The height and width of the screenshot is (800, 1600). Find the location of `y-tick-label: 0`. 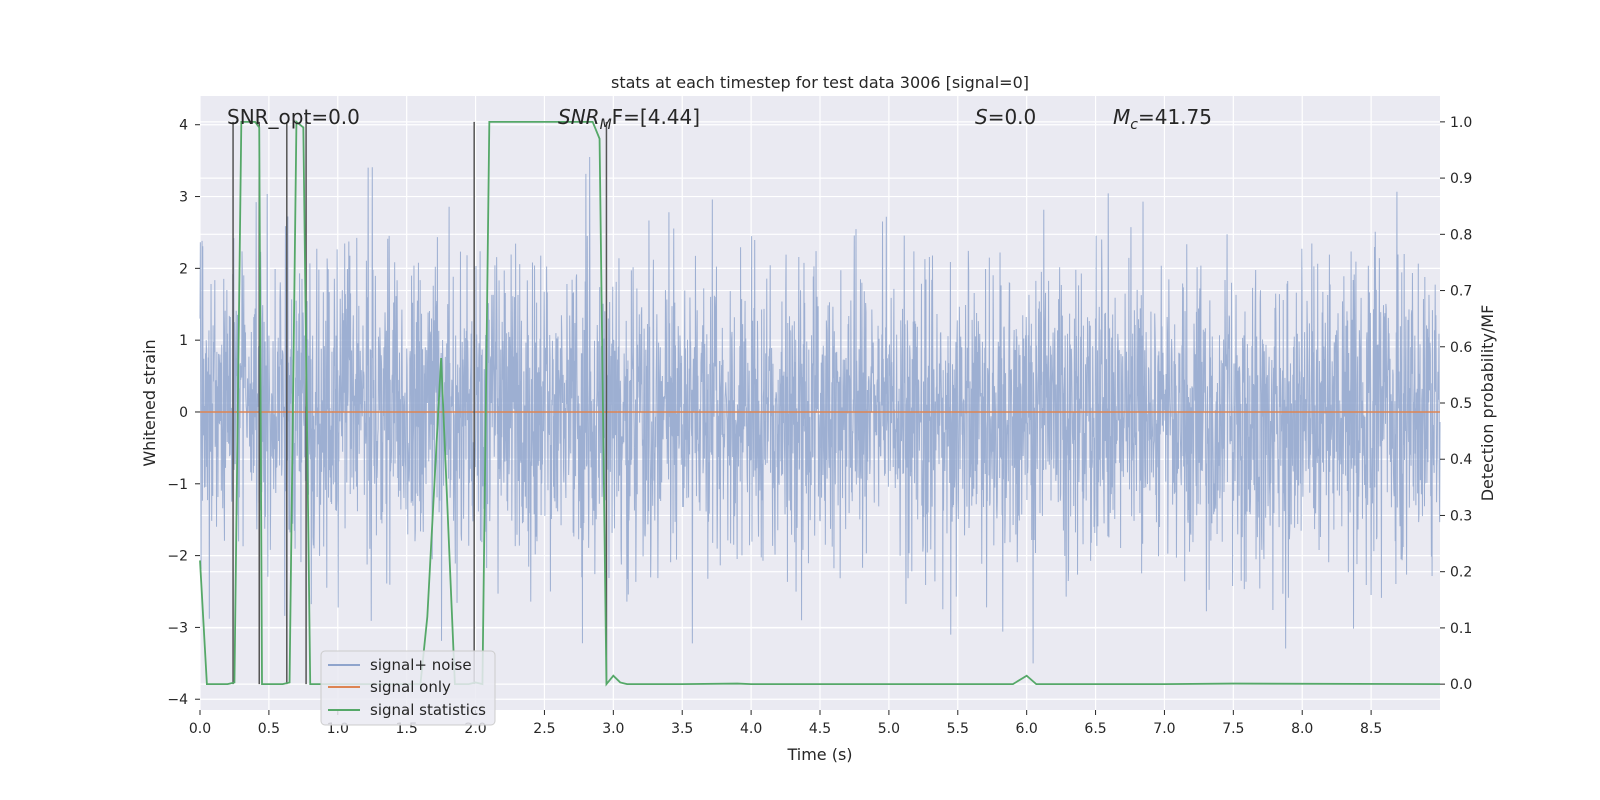

y-tick-label: 0 is located at coordinates (183, 413).